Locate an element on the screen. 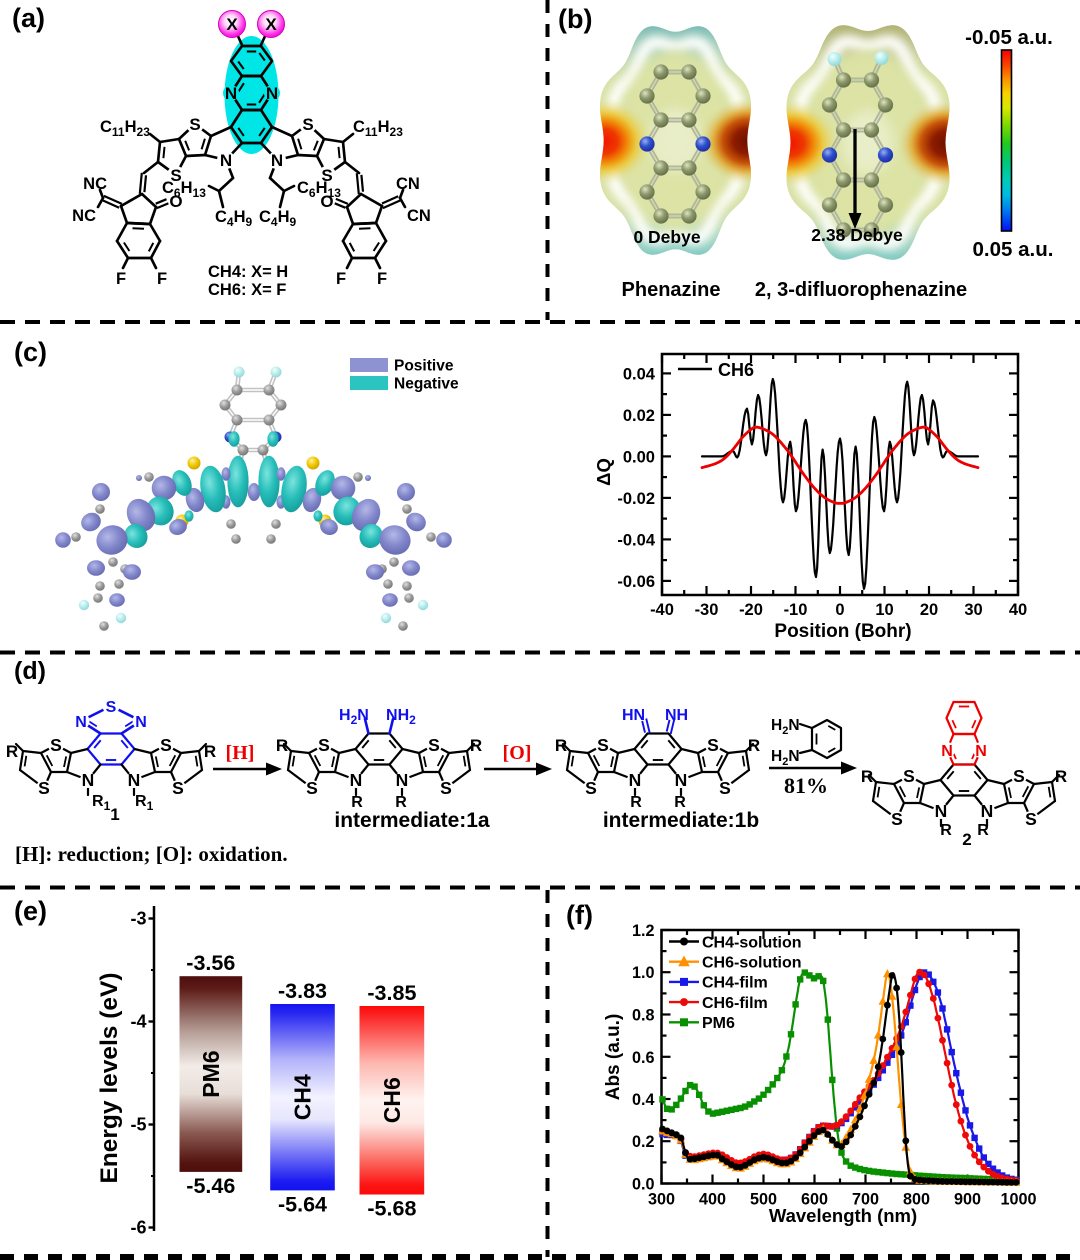 Image resolution: width=1080 pixels, height=1260 pixels. svg-text: 1 is located at coordinates (114, 814).